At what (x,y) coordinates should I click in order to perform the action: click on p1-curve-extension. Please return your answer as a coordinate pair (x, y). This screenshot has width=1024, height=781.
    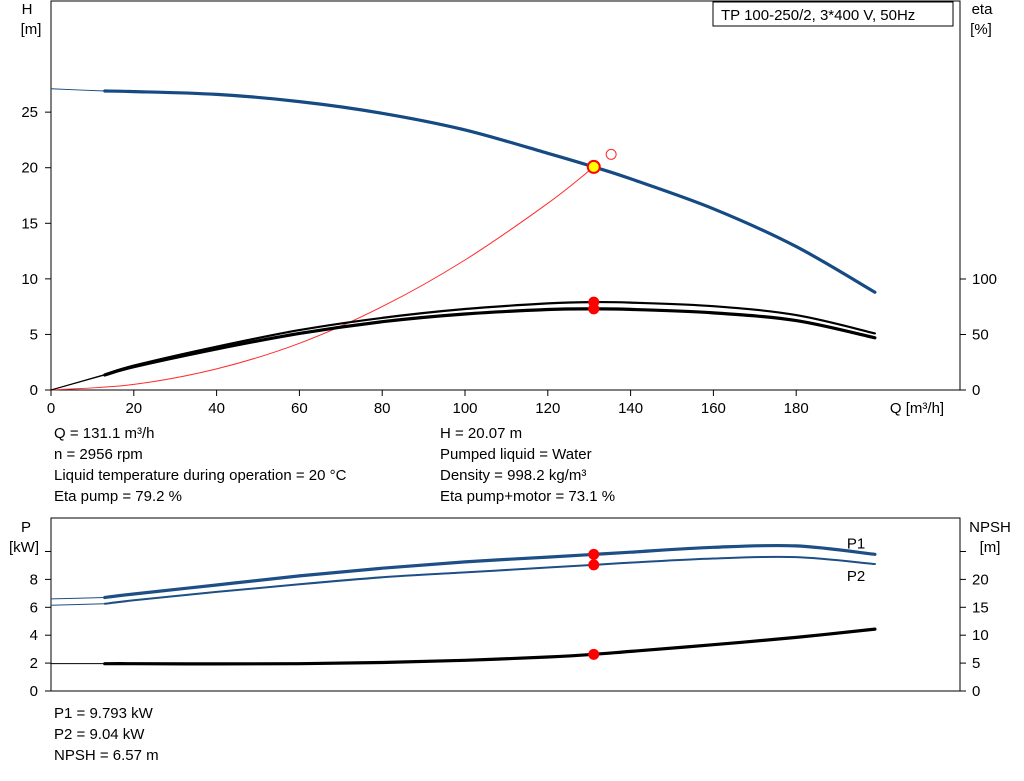
    Looking at the image, I should click on (77, 598).